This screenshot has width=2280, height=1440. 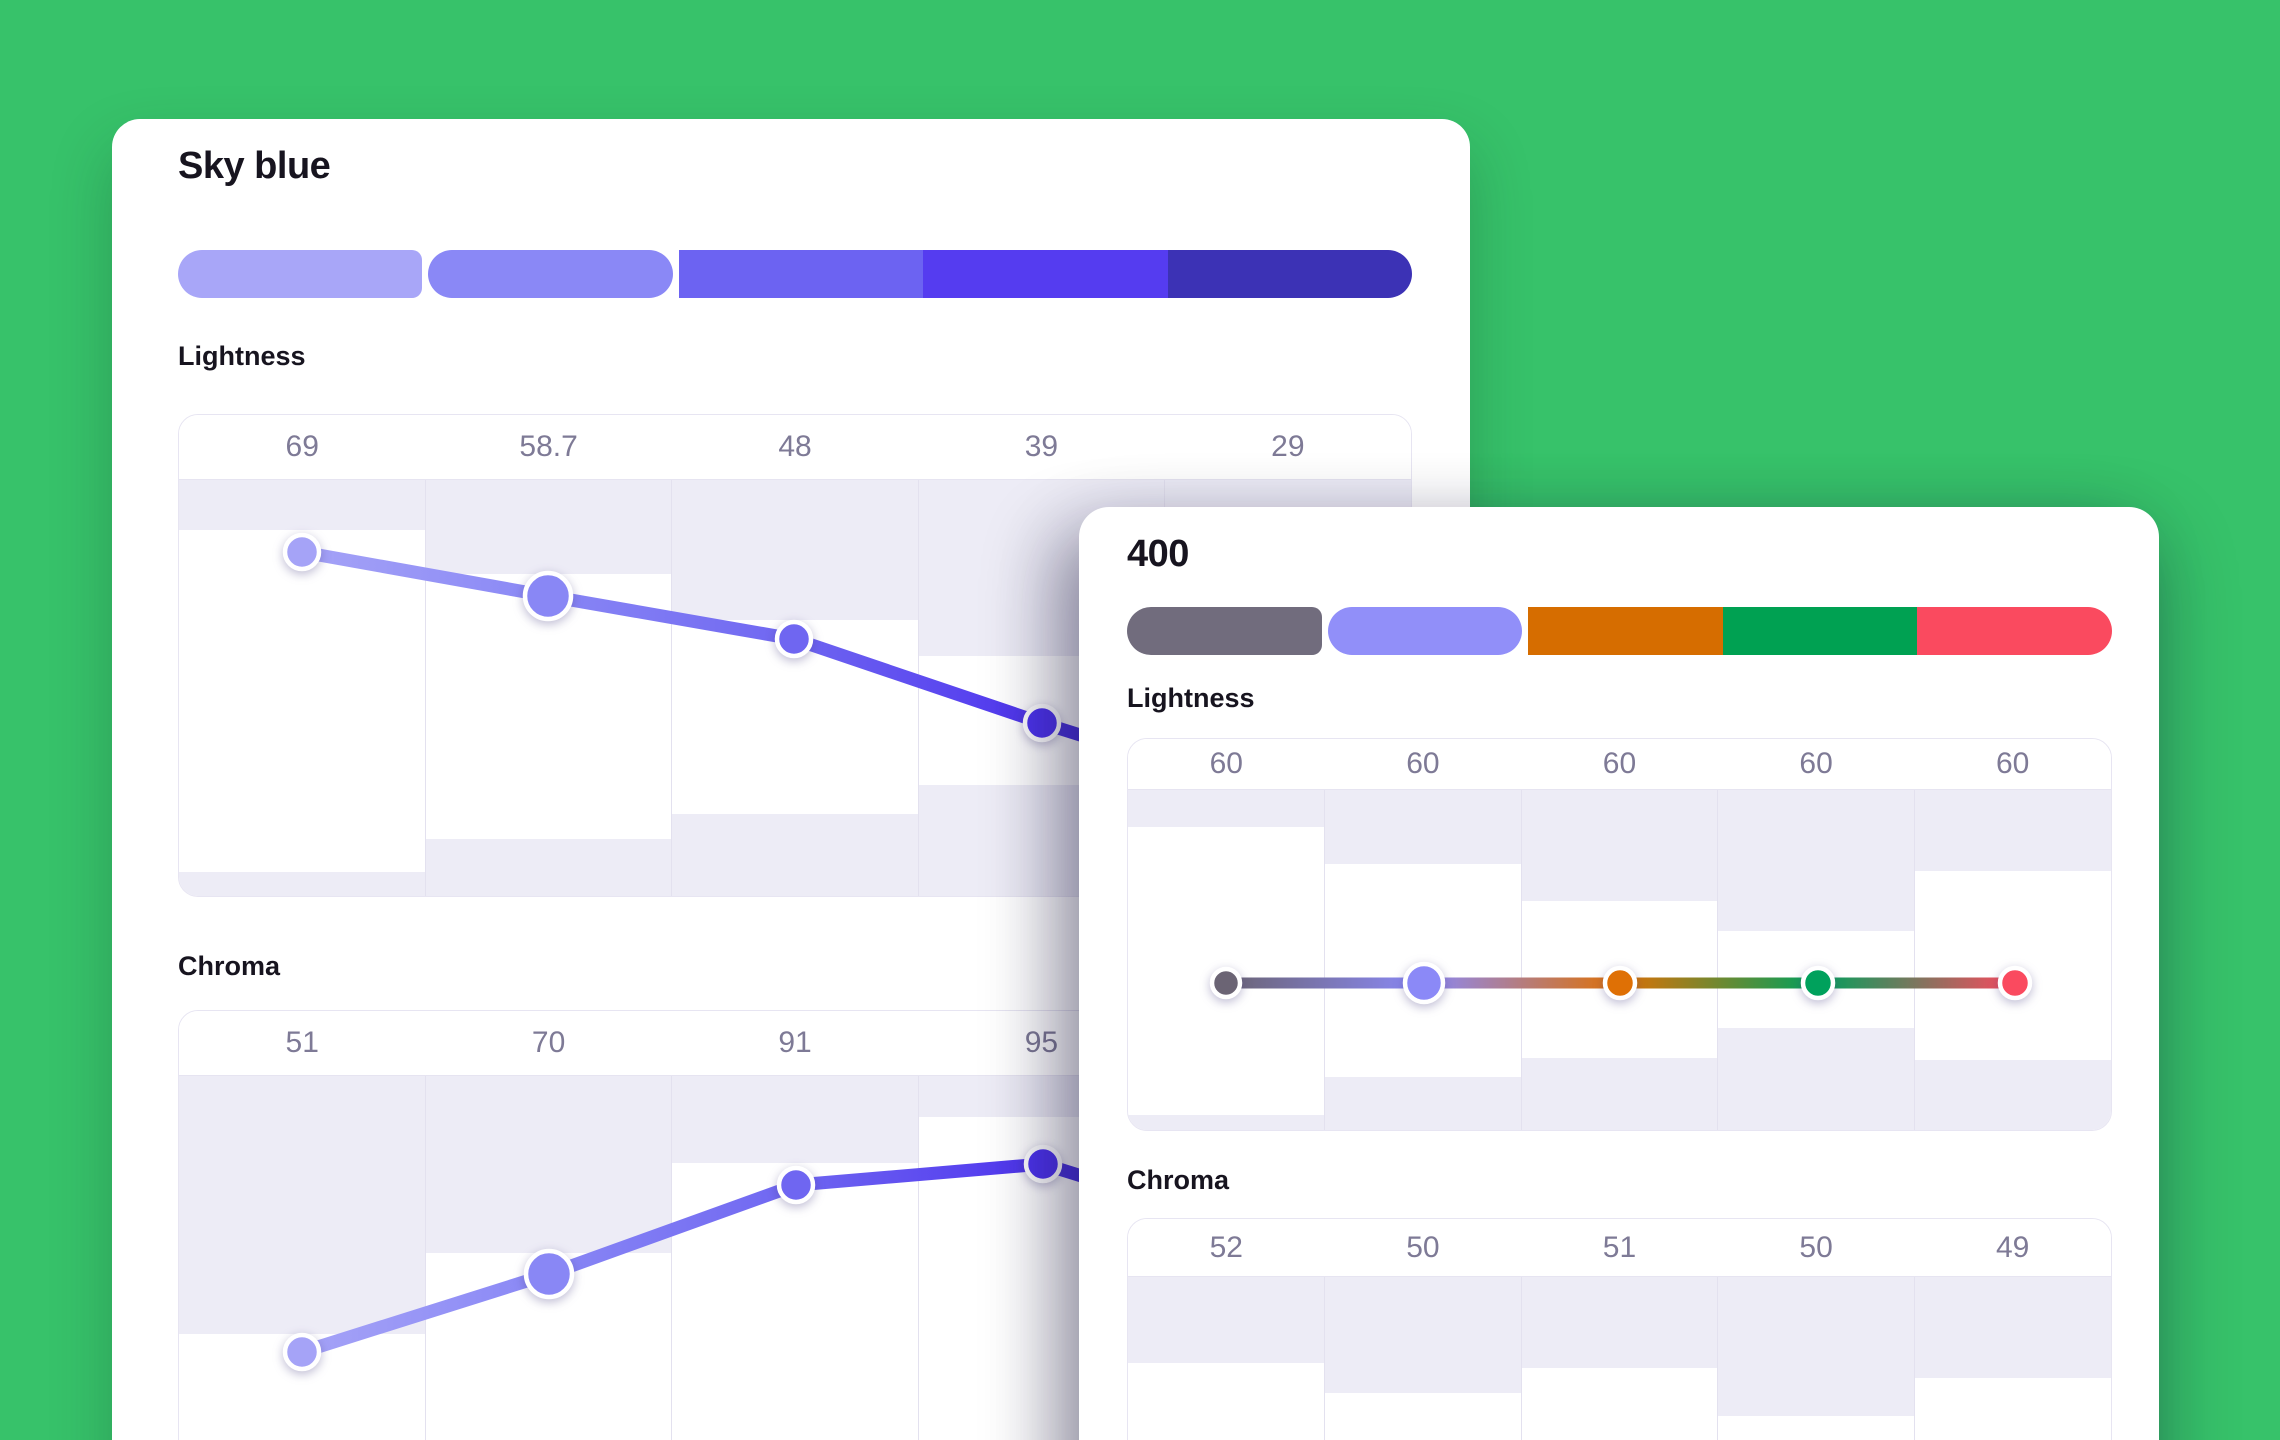 What do you see at coordinates (548, 1042) in the screenshot?
I see `column-value: 70` at bounding box center [548, 1042].